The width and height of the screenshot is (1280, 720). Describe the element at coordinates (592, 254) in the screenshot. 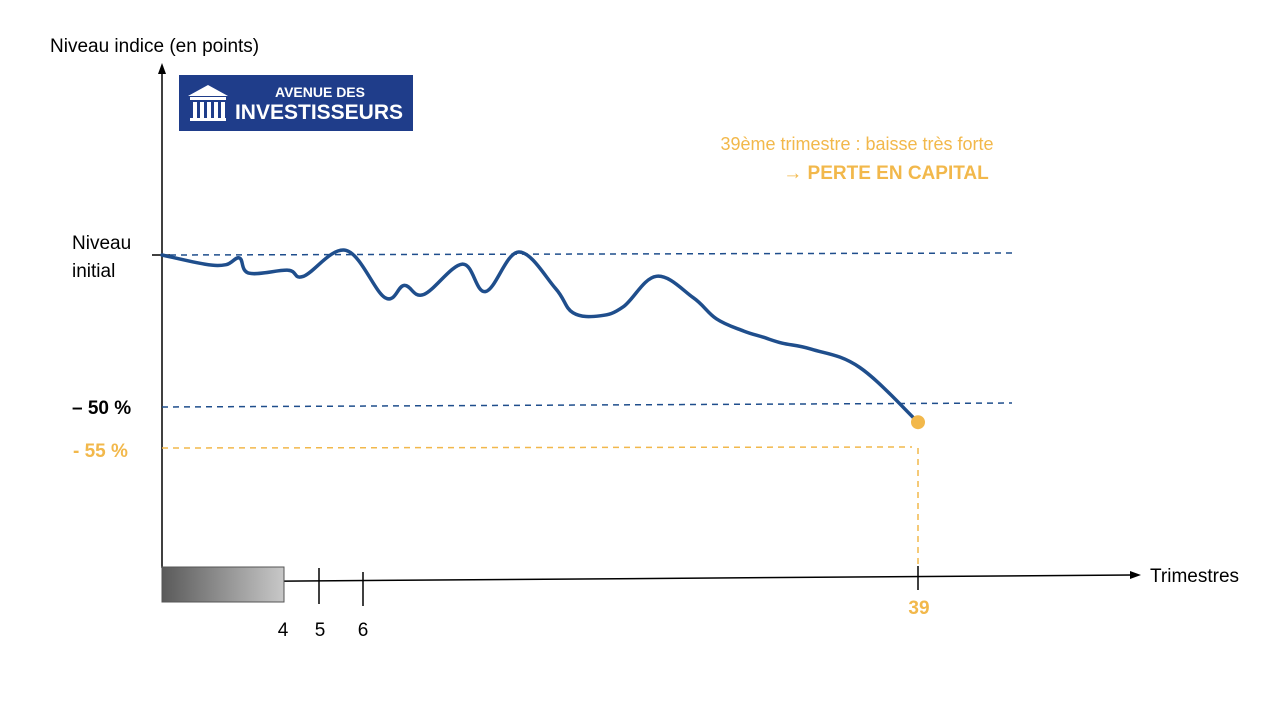

I see `initial-level-line` at that location.